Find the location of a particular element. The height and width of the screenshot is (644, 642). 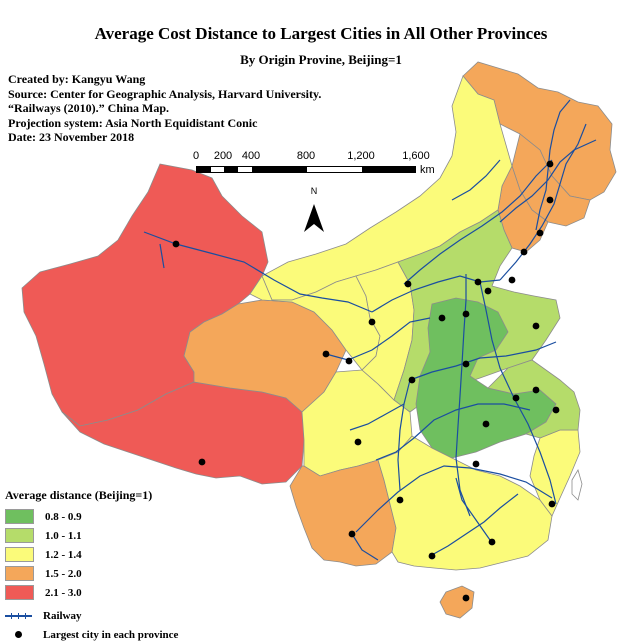

province-east-coast is located at coordinates (534, 399).